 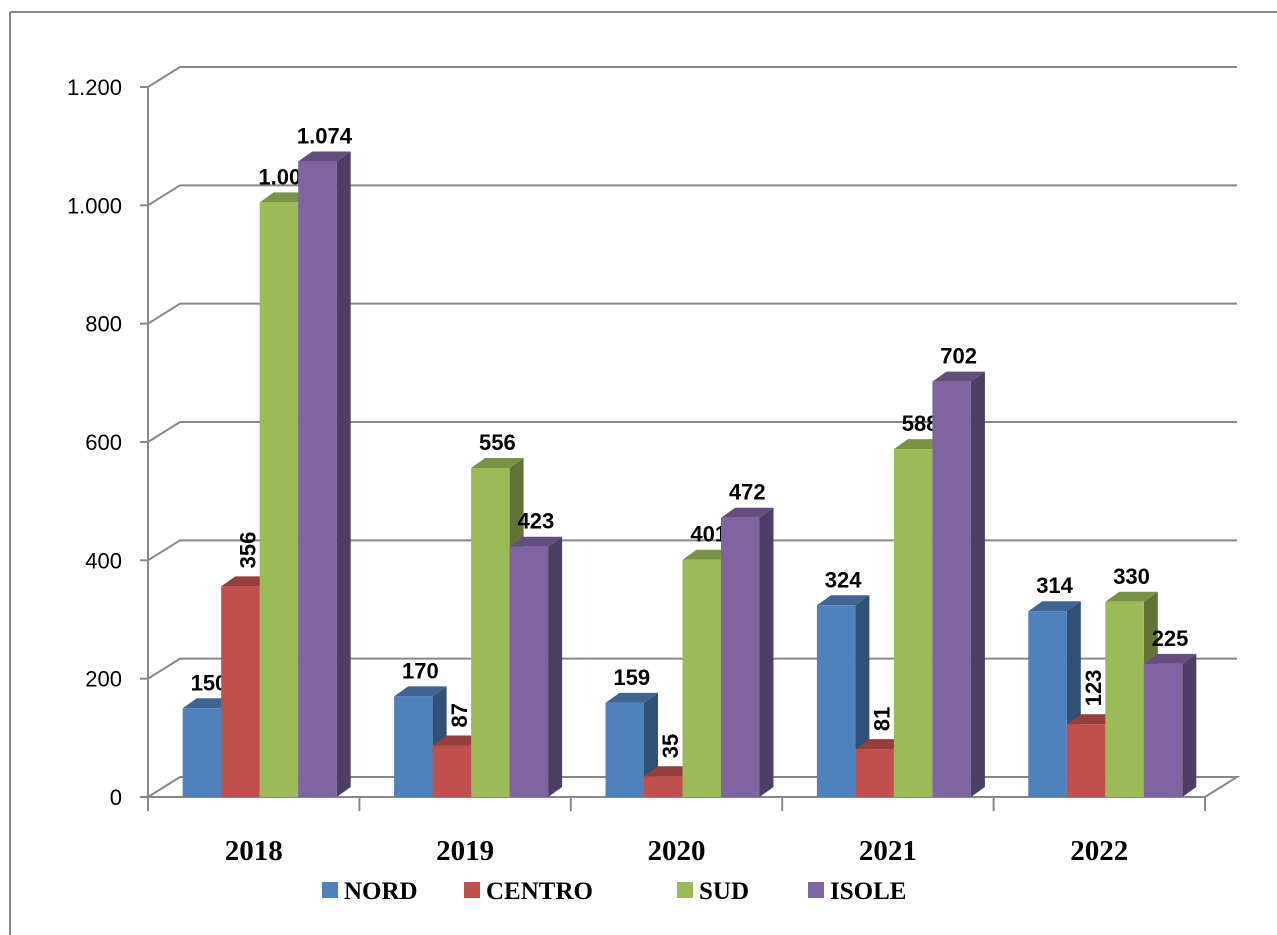 I want to click on data-label: 225, so click(x=1170, y=638).